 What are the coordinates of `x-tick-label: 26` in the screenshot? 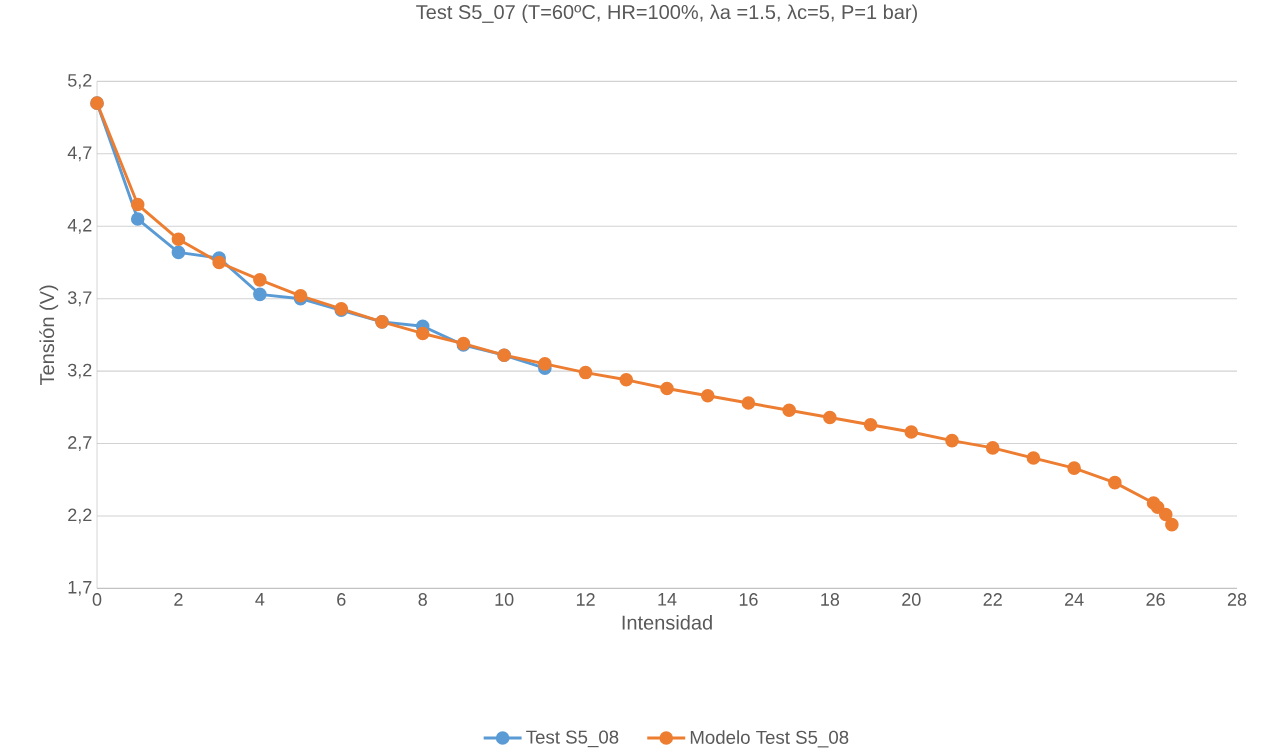 It's located at (1155, 599).